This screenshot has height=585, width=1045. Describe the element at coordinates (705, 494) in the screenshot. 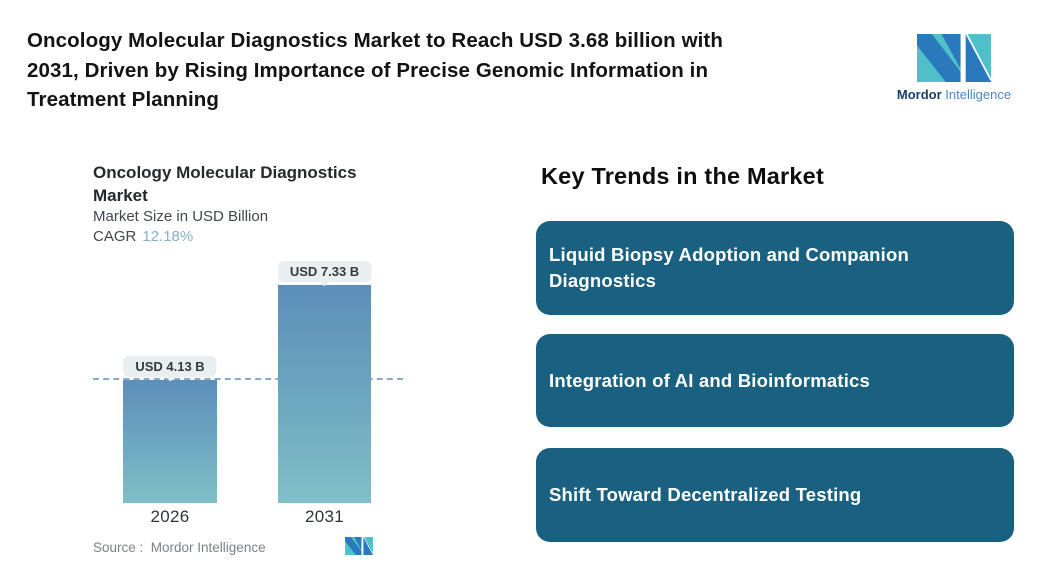

I see `trend-card-label: Shift Toward Decentralized Testing` at that location.